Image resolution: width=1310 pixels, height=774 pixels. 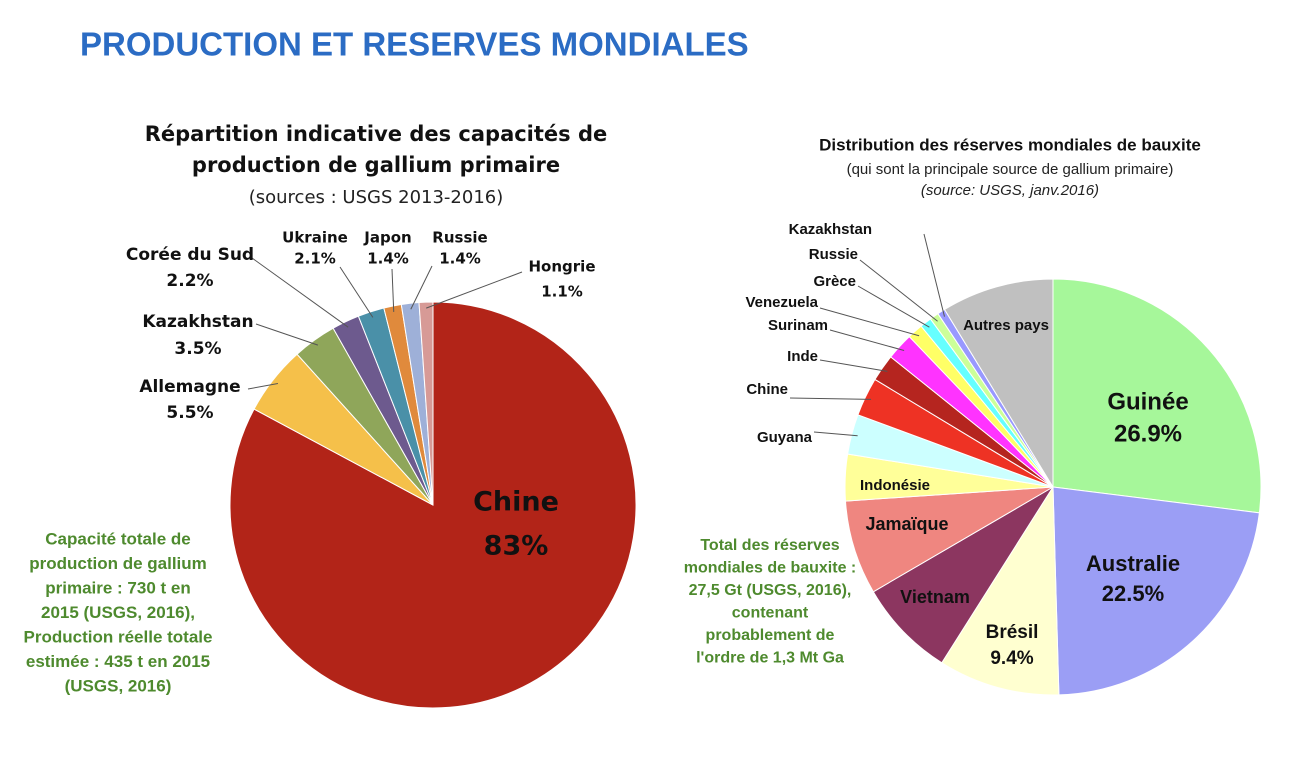 What do you see at coordinates (895, 485) in the screenshot?
I see `slice-label: Indonésie` at bounding box center [895, 485].